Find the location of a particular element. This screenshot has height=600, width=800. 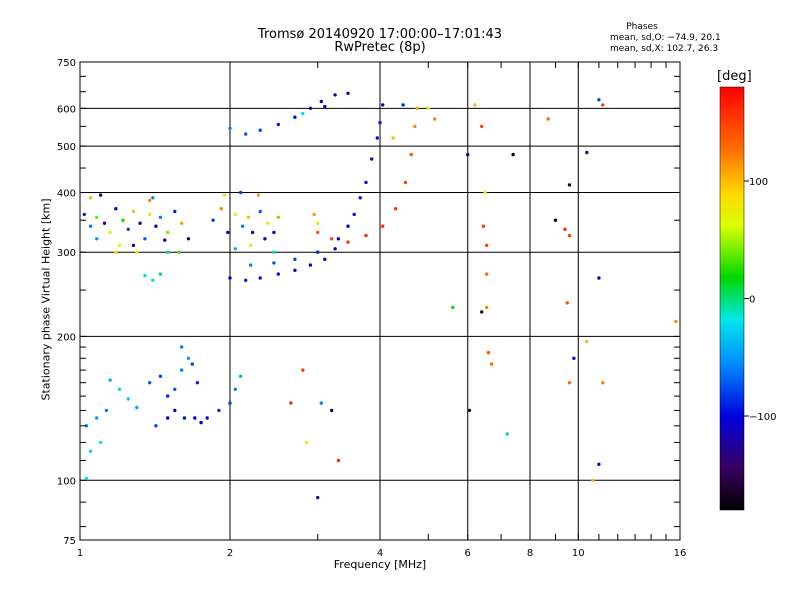

x-tick-label: 2 is located at coordinates (230, 553).